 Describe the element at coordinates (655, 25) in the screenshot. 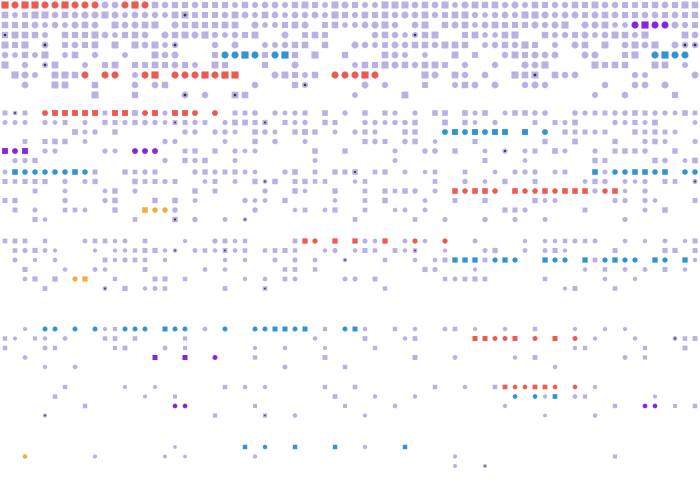

I see `mark-purple` at that location.